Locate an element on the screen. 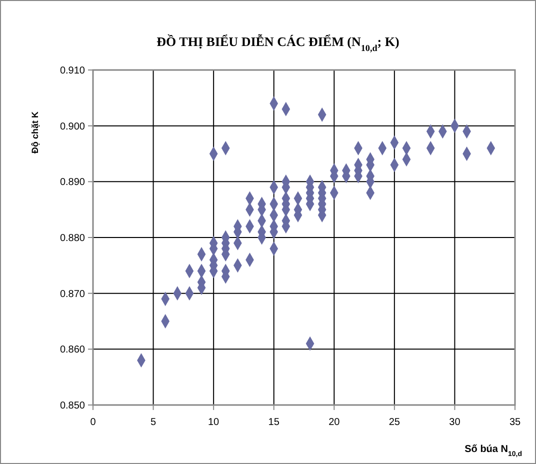  y-tick-label: 0.880 is located at coordinates (73, 238).